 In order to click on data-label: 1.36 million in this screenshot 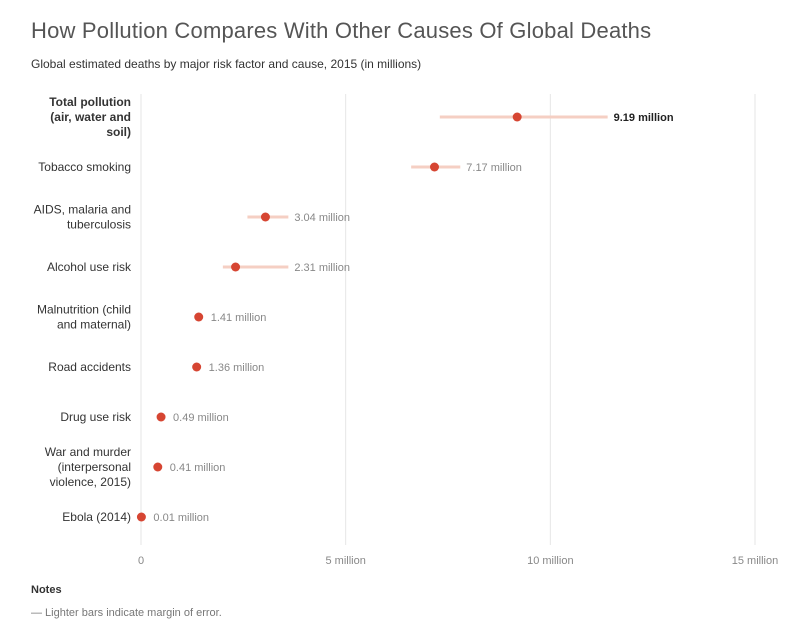, I will do `click(237, 368)`.